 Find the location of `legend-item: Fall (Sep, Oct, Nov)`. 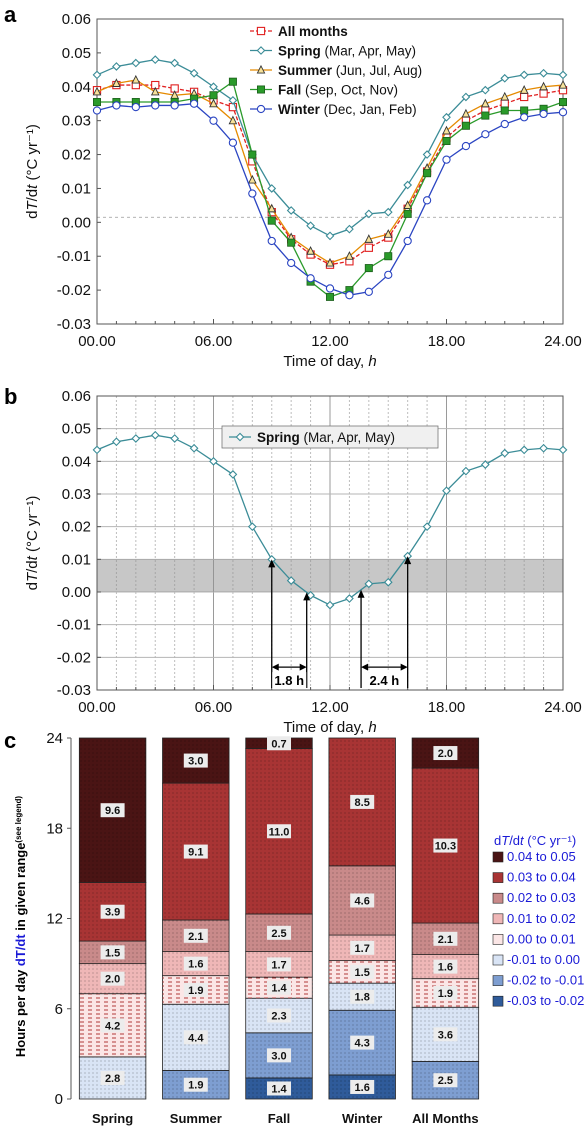

legend-item: Fall (Sep, Oct, Nov) is located at coordinates (324, 90).